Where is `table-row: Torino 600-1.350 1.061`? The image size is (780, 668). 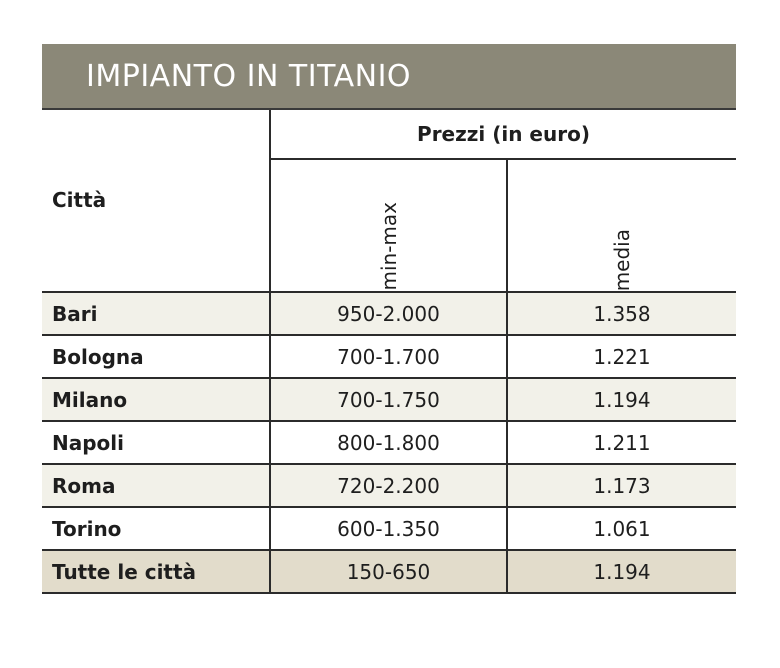
table-row: Torino 600-1.350 1.061 is located at coordinates (389, 529).